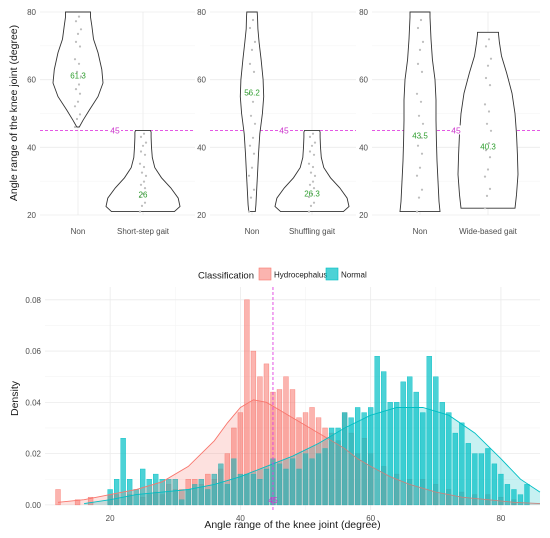 This screenshot has width=550, height=538. I want to click on x-category-label: Shuffling gait, so click(312, 231).